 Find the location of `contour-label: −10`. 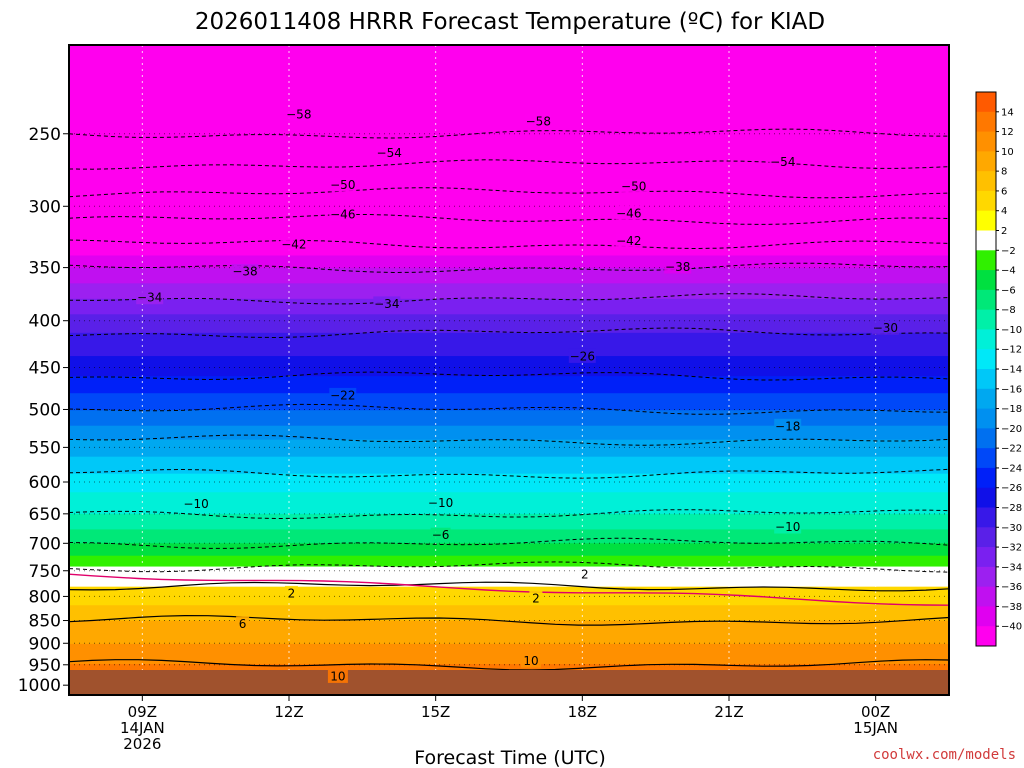

contour-label: −10 is located at coordinates (787, 527).